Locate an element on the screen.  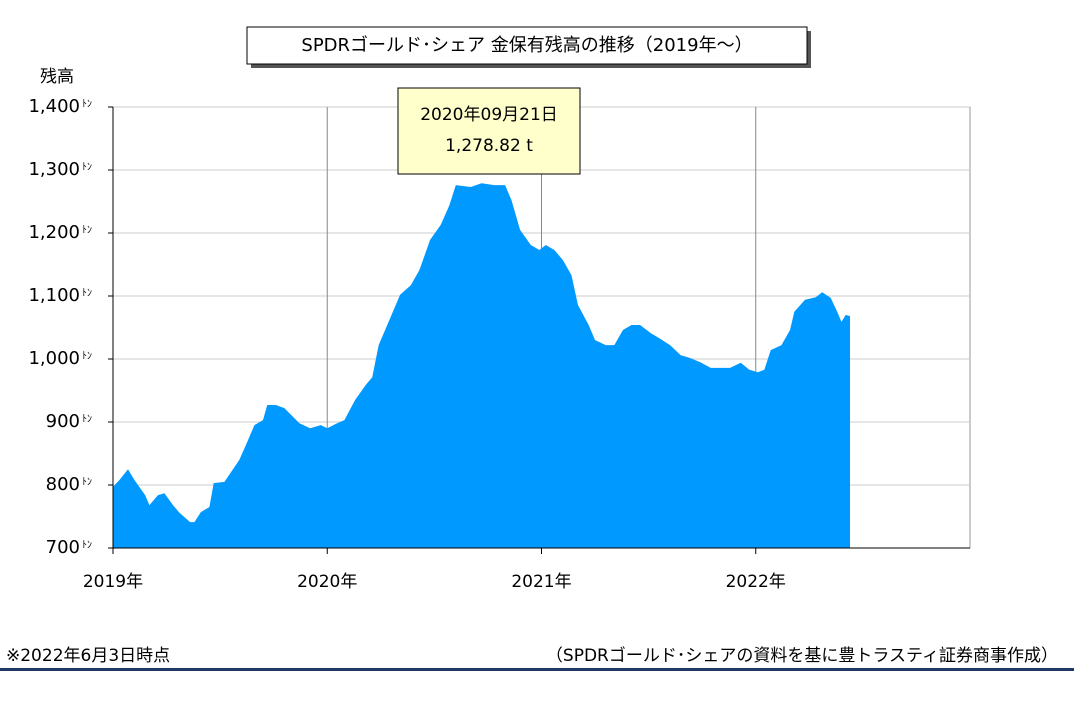
title-box is located at coordinates (527, 45).